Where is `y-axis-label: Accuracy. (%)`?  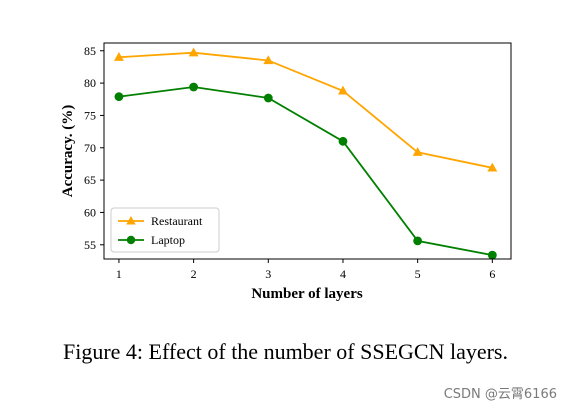
y-axis-label: Accuracy. (%) is located at coordinates (68, 151).